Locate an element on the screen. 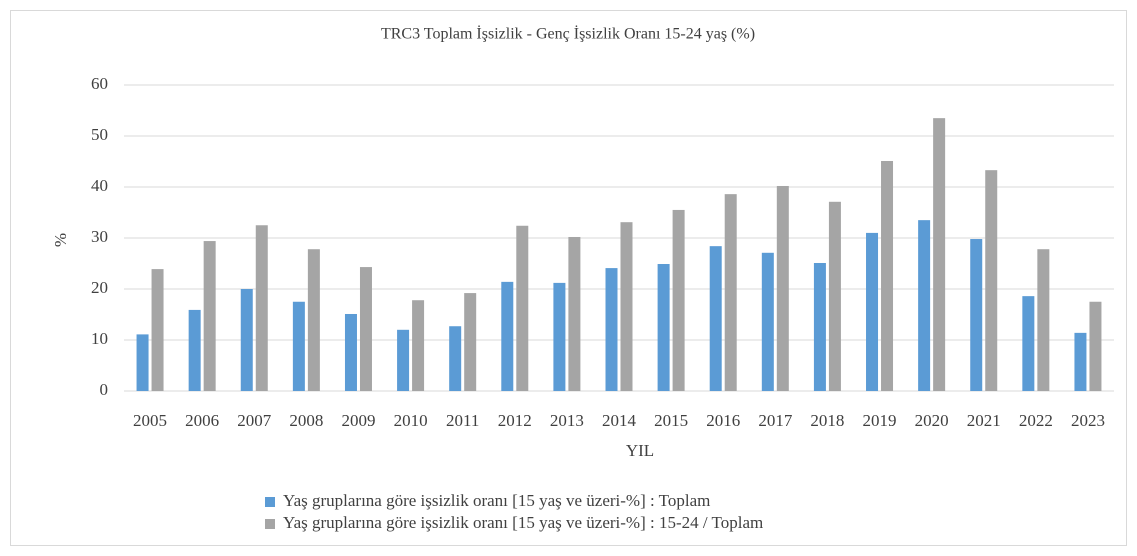 The image size is (1137, 556). y-tick-label: 40 is located at coordinates (99, 185).